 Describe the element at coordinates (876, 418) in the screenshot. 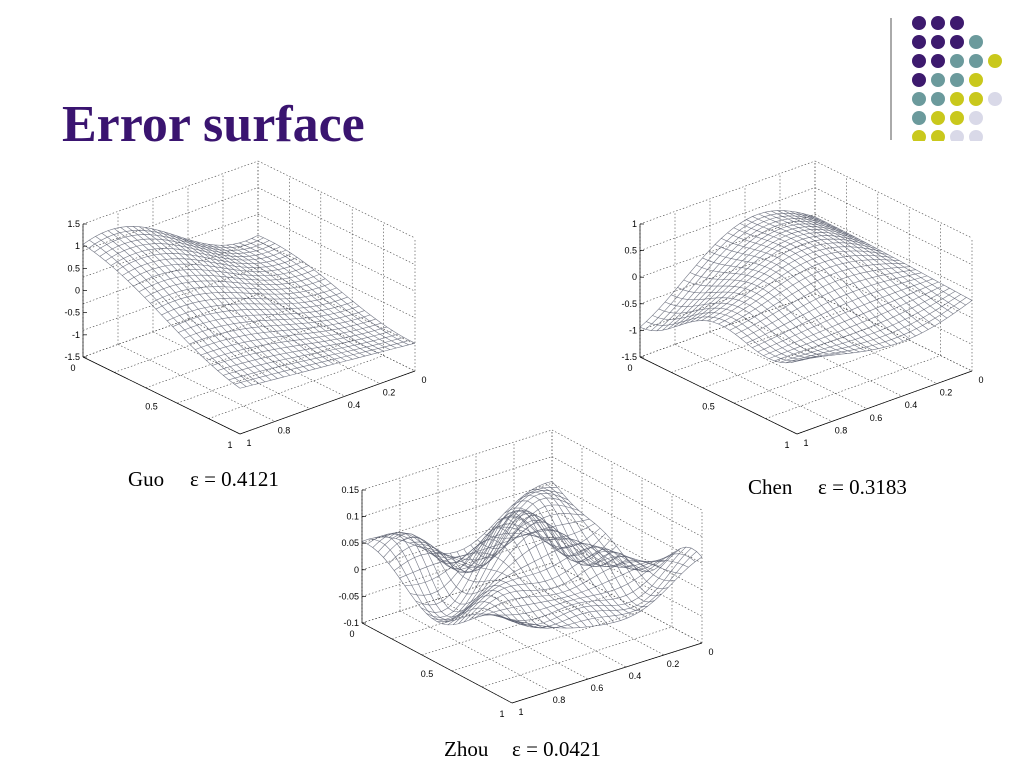

I see `y-tick-label: 0.6` at that location.